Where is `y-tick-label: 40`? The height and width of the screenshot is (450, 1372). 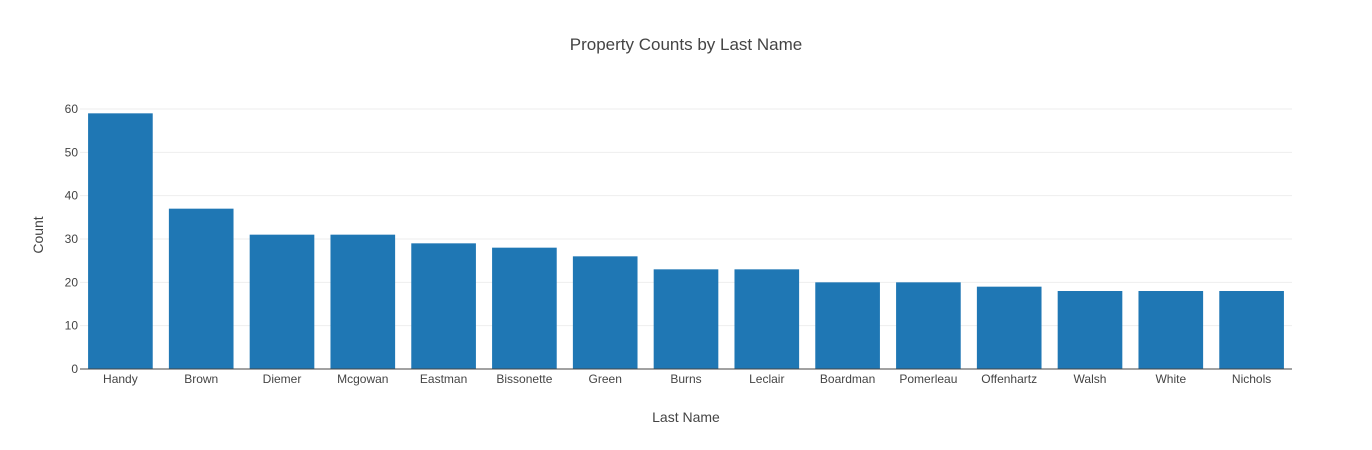 y-tick-label: 40 is located at coordinates (72, 196).